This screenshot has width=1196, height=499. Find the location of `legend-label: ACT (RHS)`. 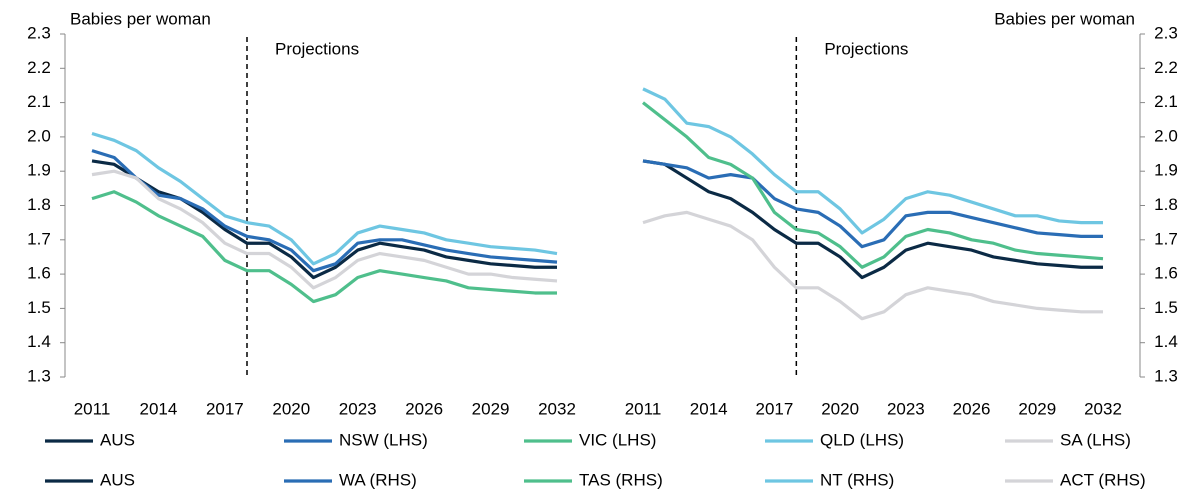

legend-label: ACT (RHS) is located at coordinates (1103, 479).